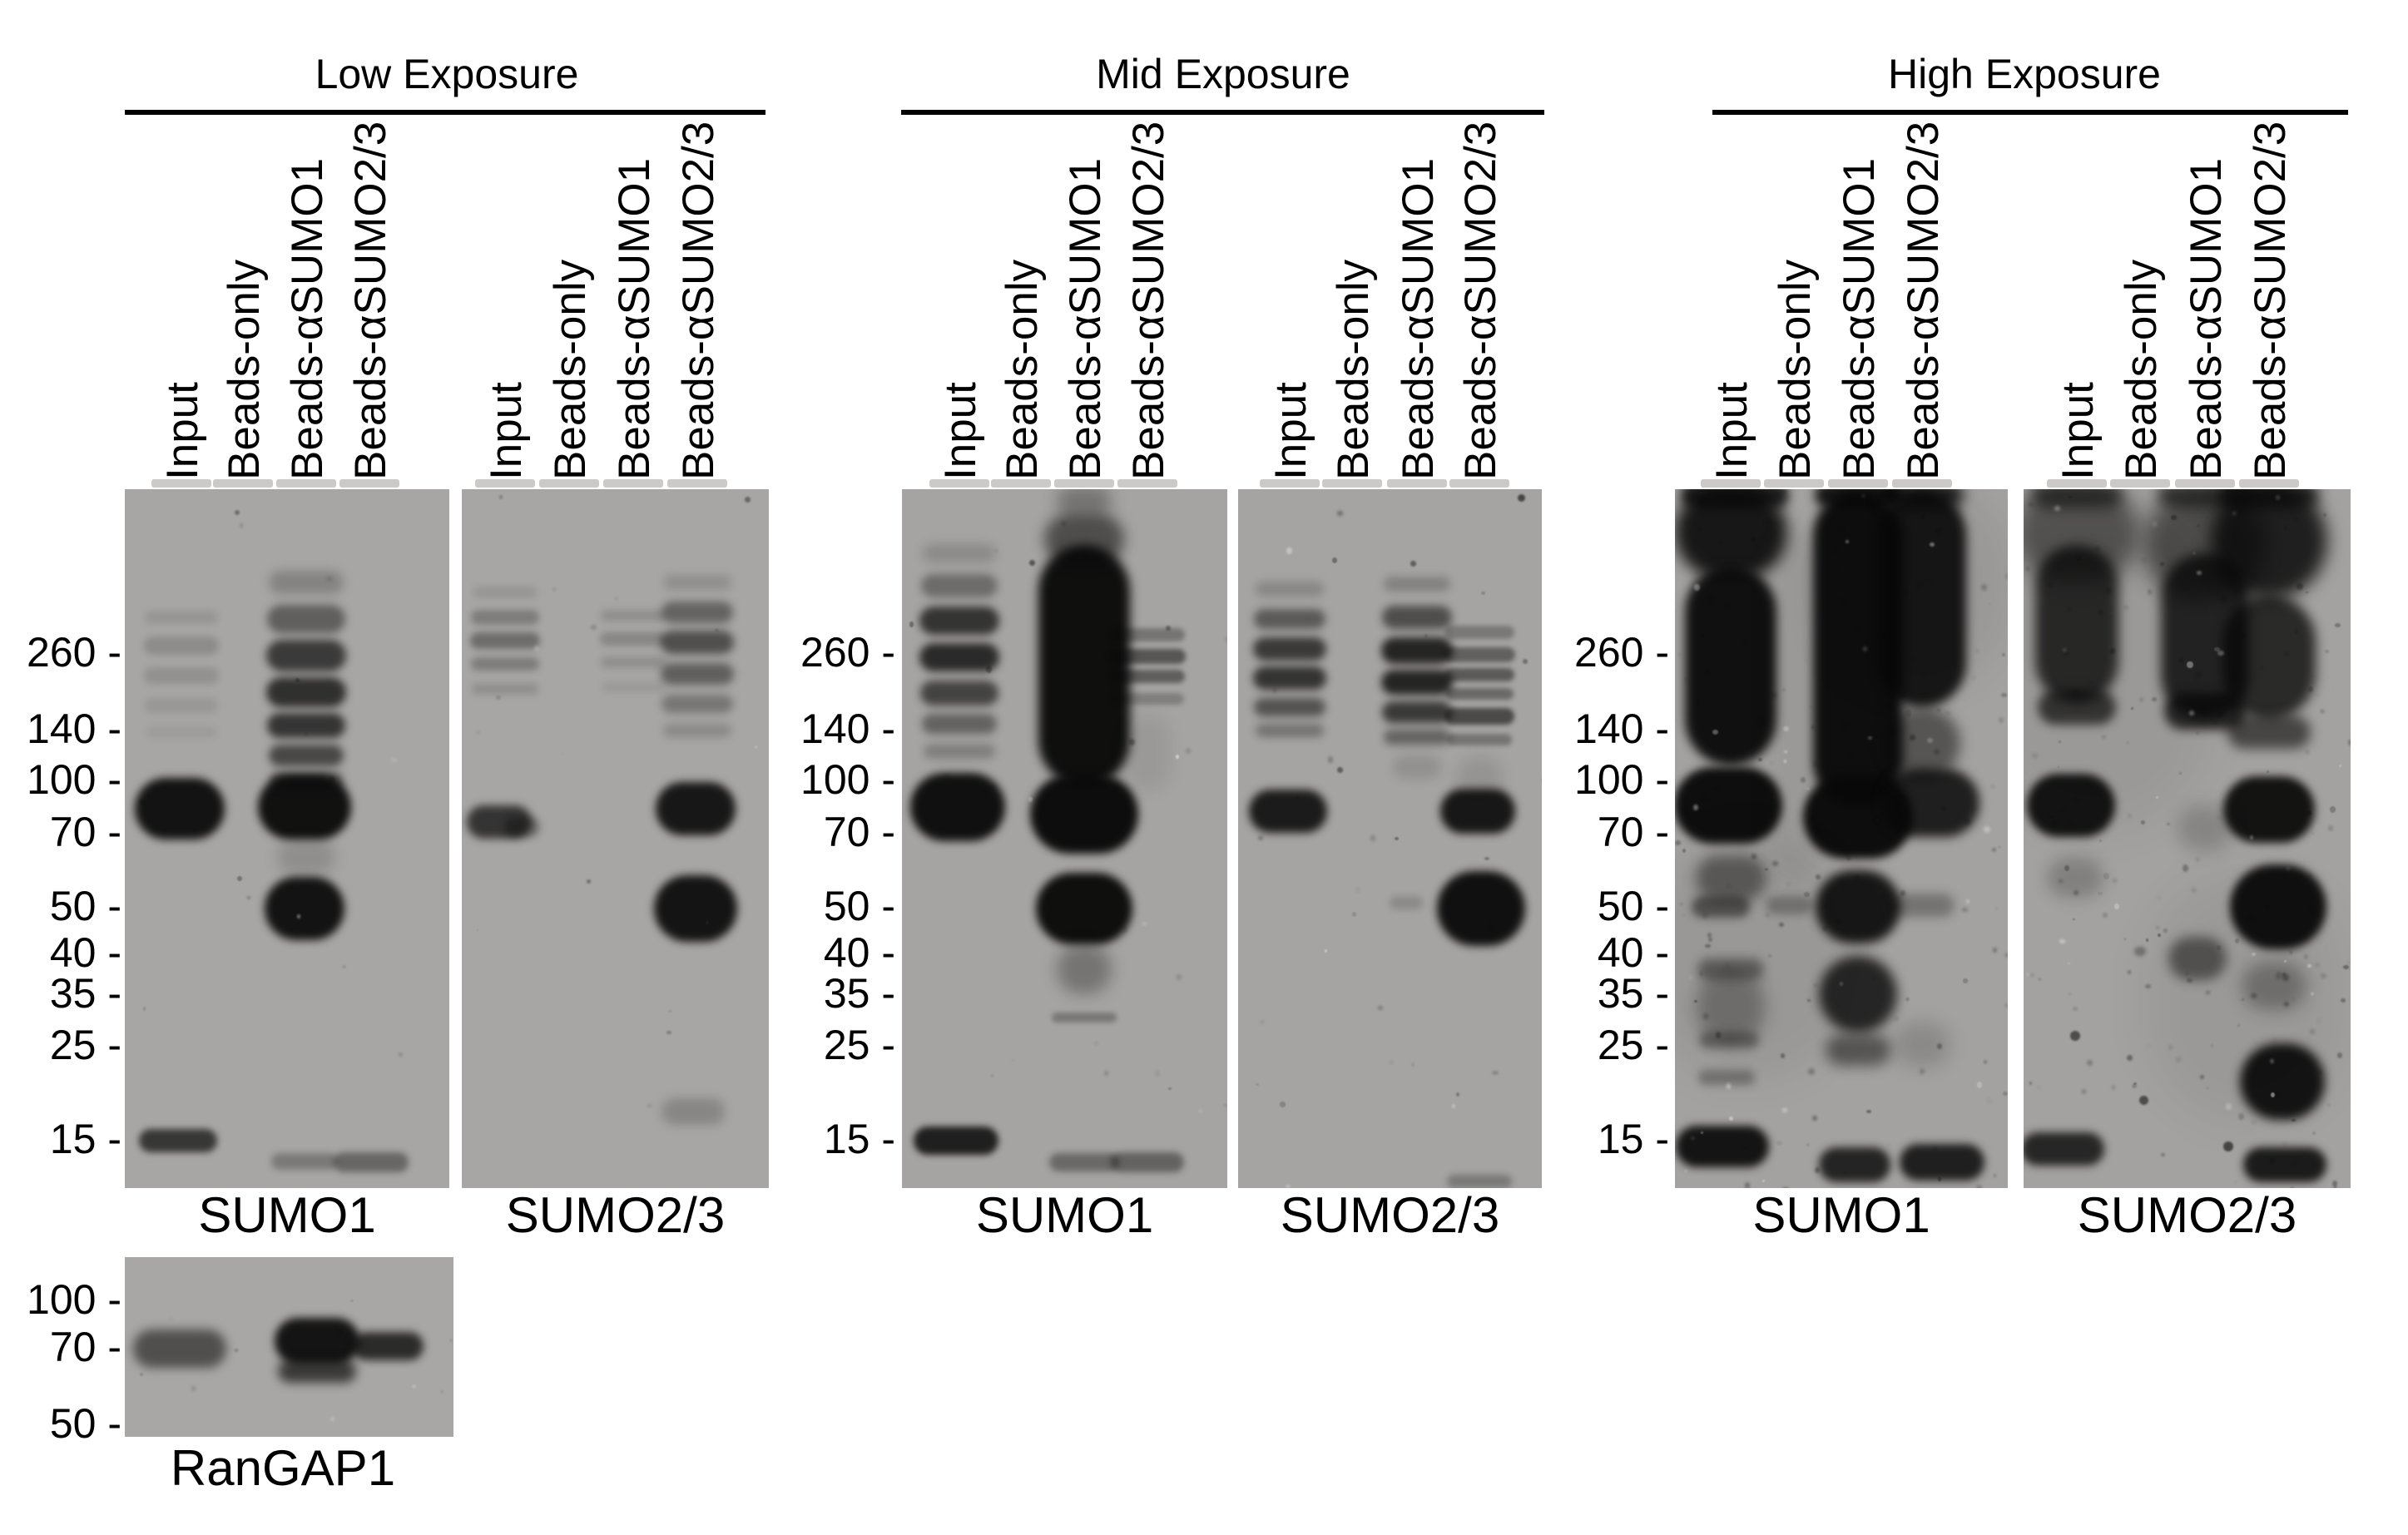  Describe the element at coordinates (748, 499) in the screenshot. I see `speck` at that location.